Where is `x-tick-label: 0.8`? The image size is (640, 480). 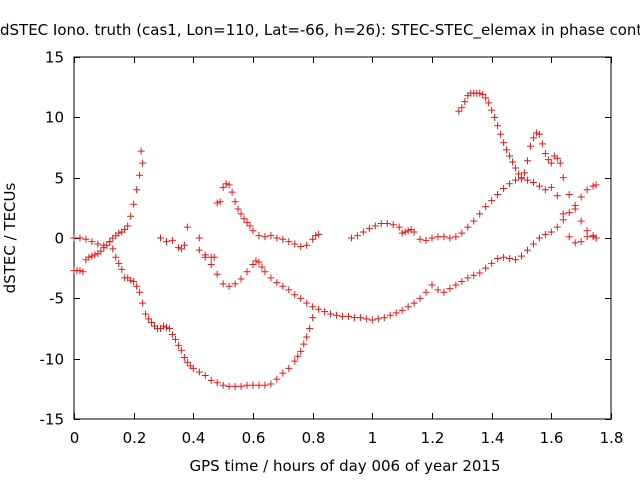 x-tick-label: 0.8 is located at coordinates (314, 438).